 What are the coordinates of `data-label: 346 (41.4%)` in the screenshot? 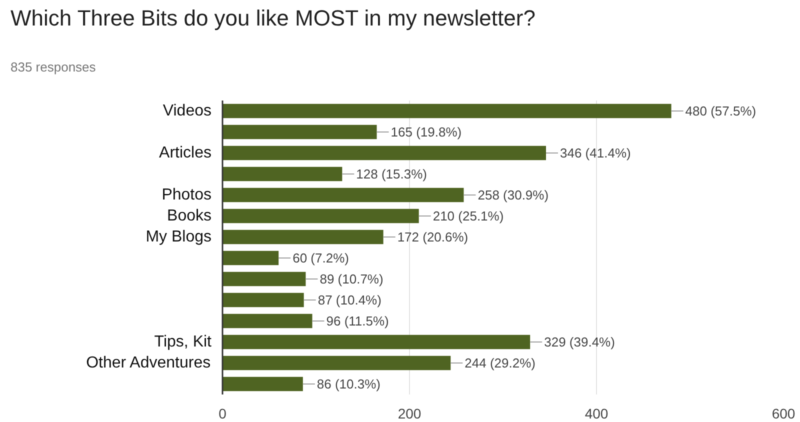 It's located at (595, 153).